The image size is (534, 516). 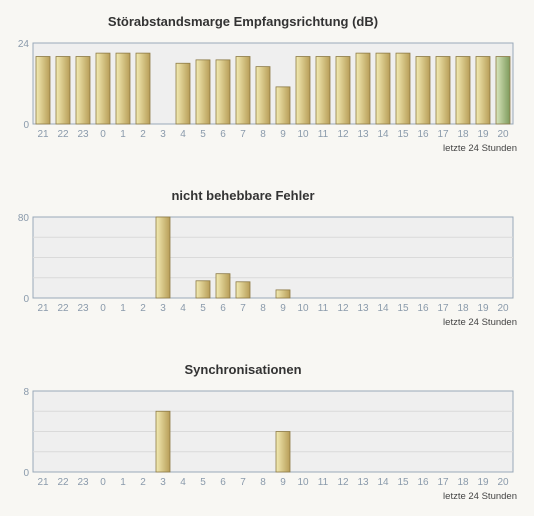 What do you see at coordinates (43, 134) in the screenshot?
I see `x-tick-label: 21` at bounding box center [43, 134].